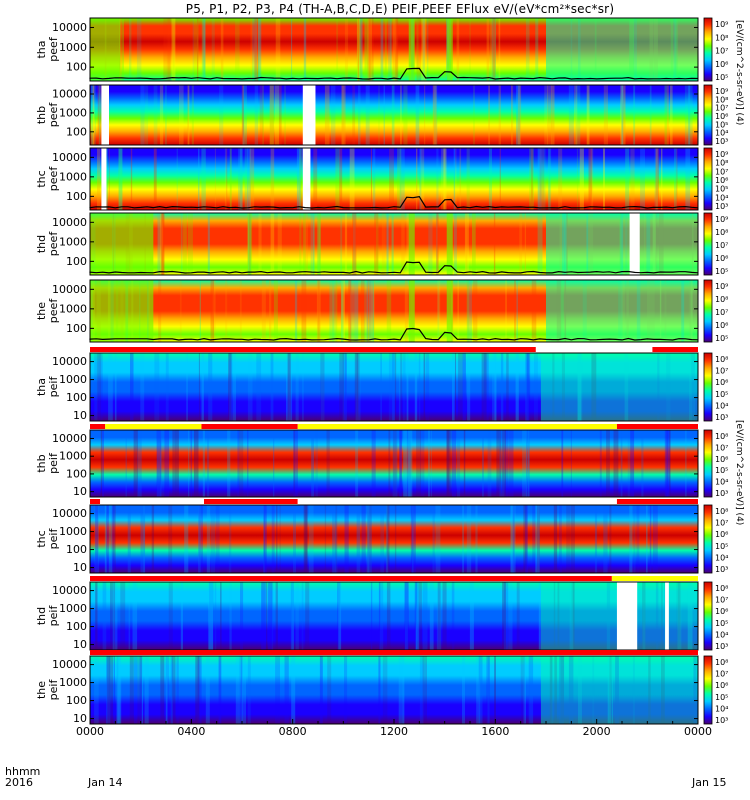  I want to click on x-axis-year-label: 2016, so click(19, 782).